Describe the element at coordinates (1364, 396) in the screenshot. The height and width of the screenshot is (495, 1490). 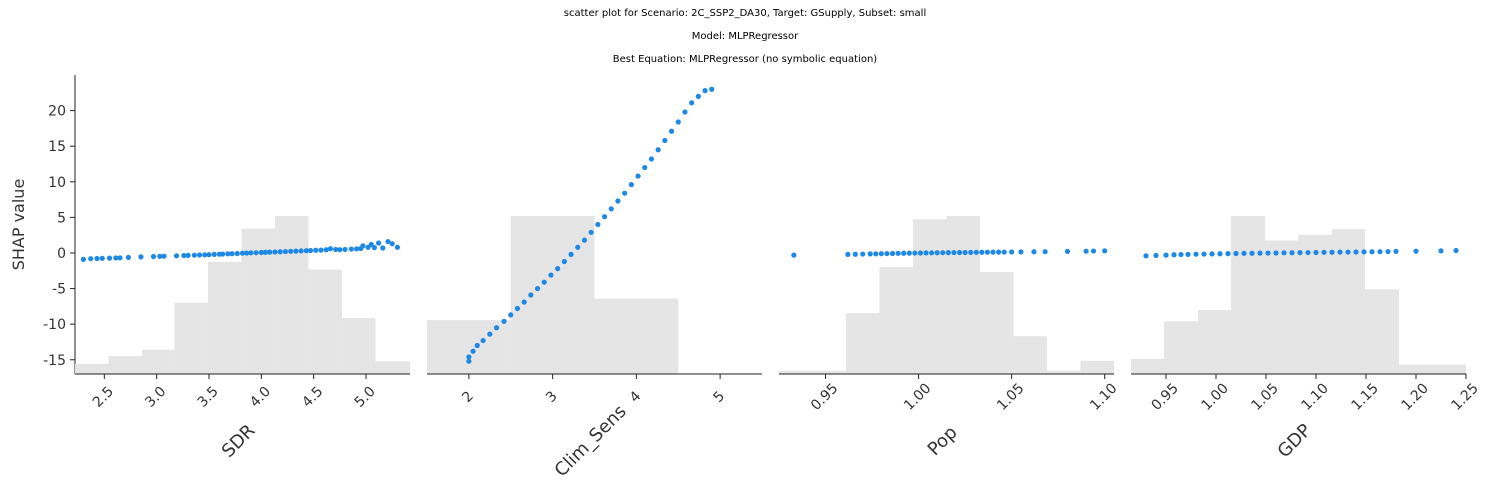
I see `x-tick-label: 1.15` at that location.